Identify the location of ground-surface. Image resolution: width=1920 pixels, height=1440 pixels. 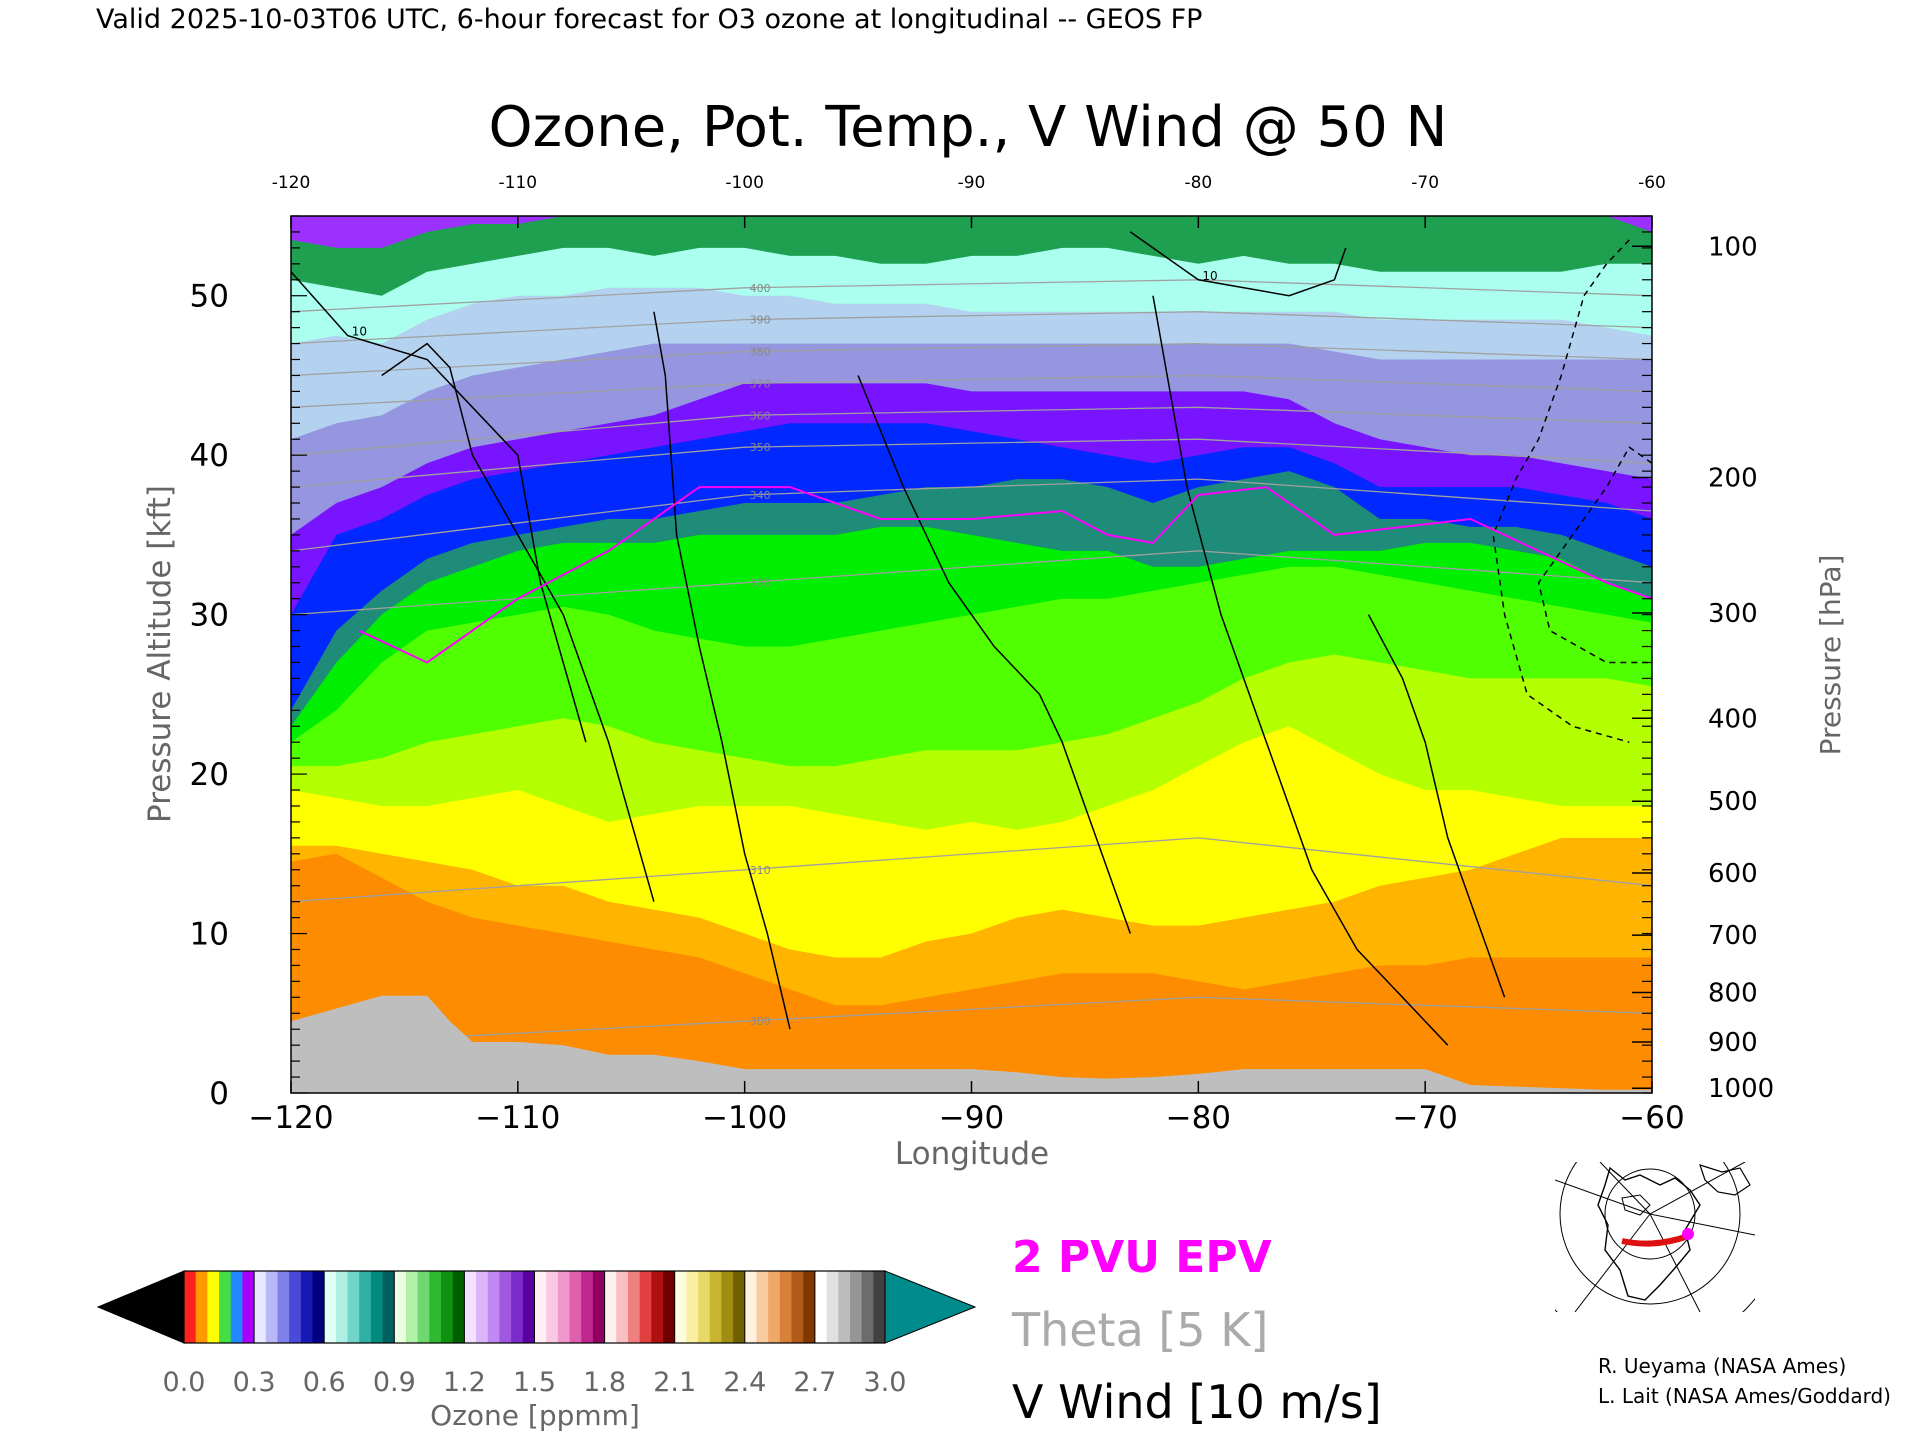
(971, 1044).